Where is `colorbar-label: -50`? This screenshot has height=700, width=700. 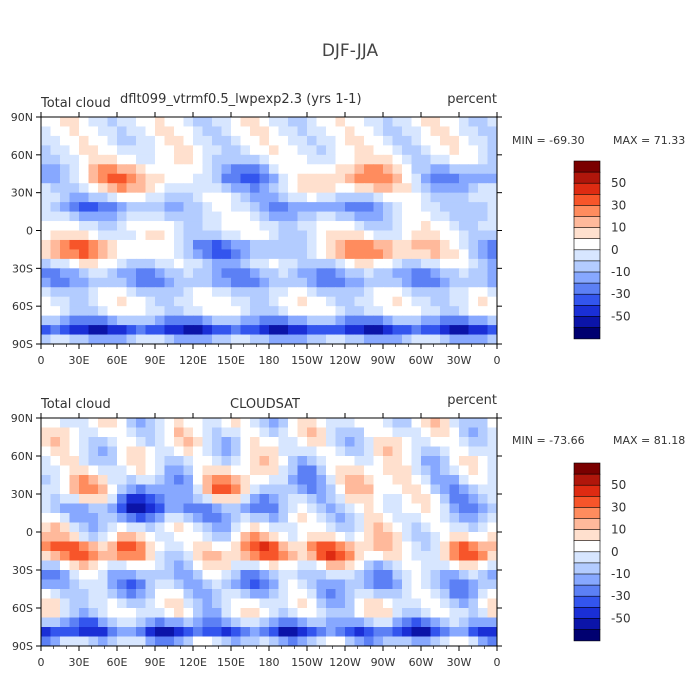 colorbar-label: -50 is located at coordinates (621, 618).